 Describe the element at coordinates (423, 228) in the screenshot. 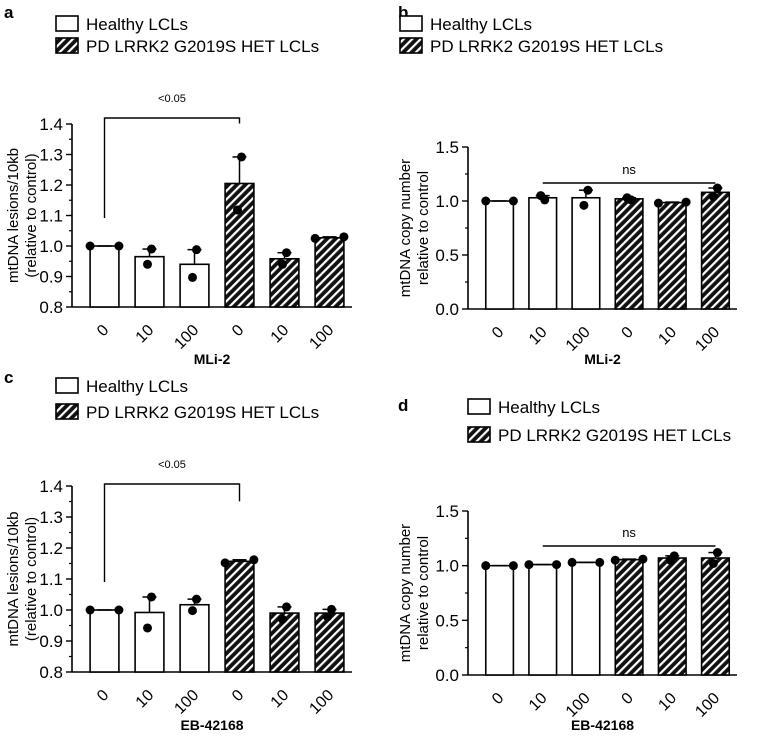

I see `y-axis-label: relative to control` at that location.